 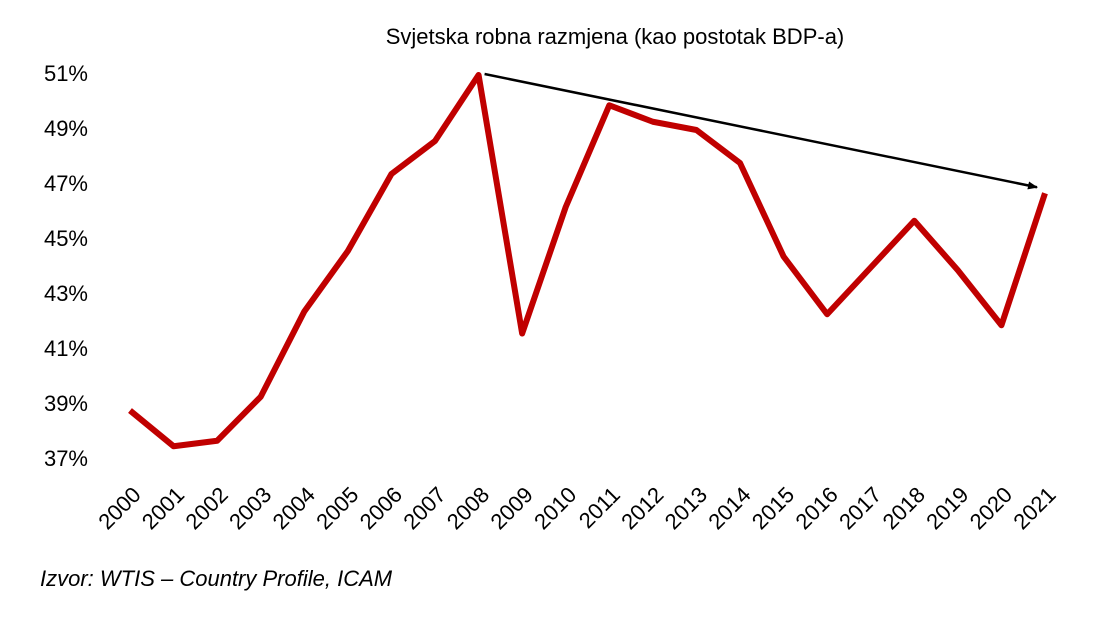 What do you see at coordinates (729, 508) in the screenshot?
I see `x-tick-label: 2014` at bounding box center [729, 508].